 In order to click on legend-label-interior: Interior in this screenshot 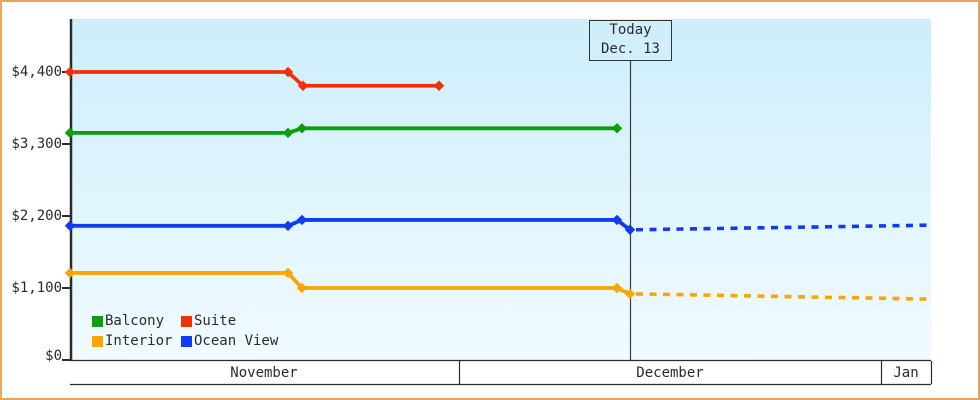, I will do `click(139, 341)`.